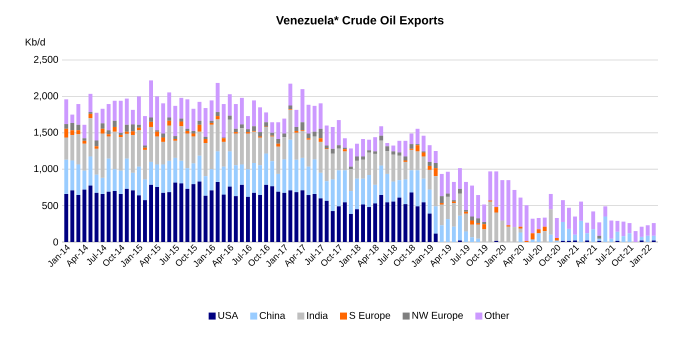 The image size is (681, 340). What do you see at coordinates (369, 316) in the screenshot?
I see `legend-label: S Europe` at bounding box center [369, 316].